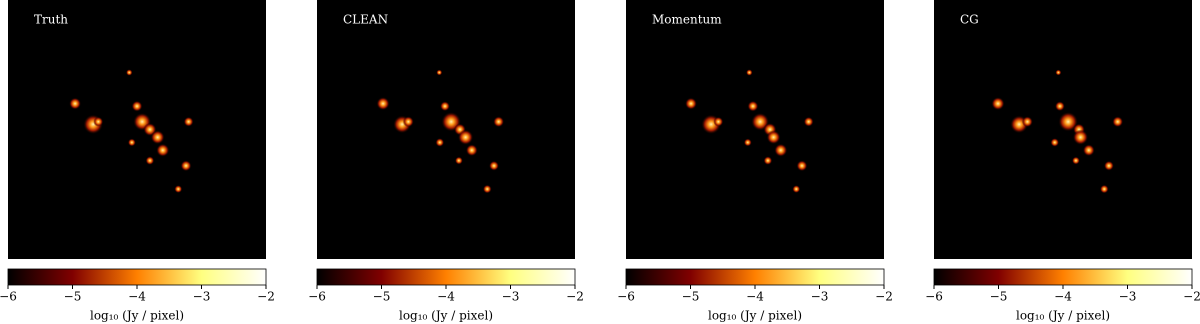  I want to click on panel-title: CG, so click(969, 20).